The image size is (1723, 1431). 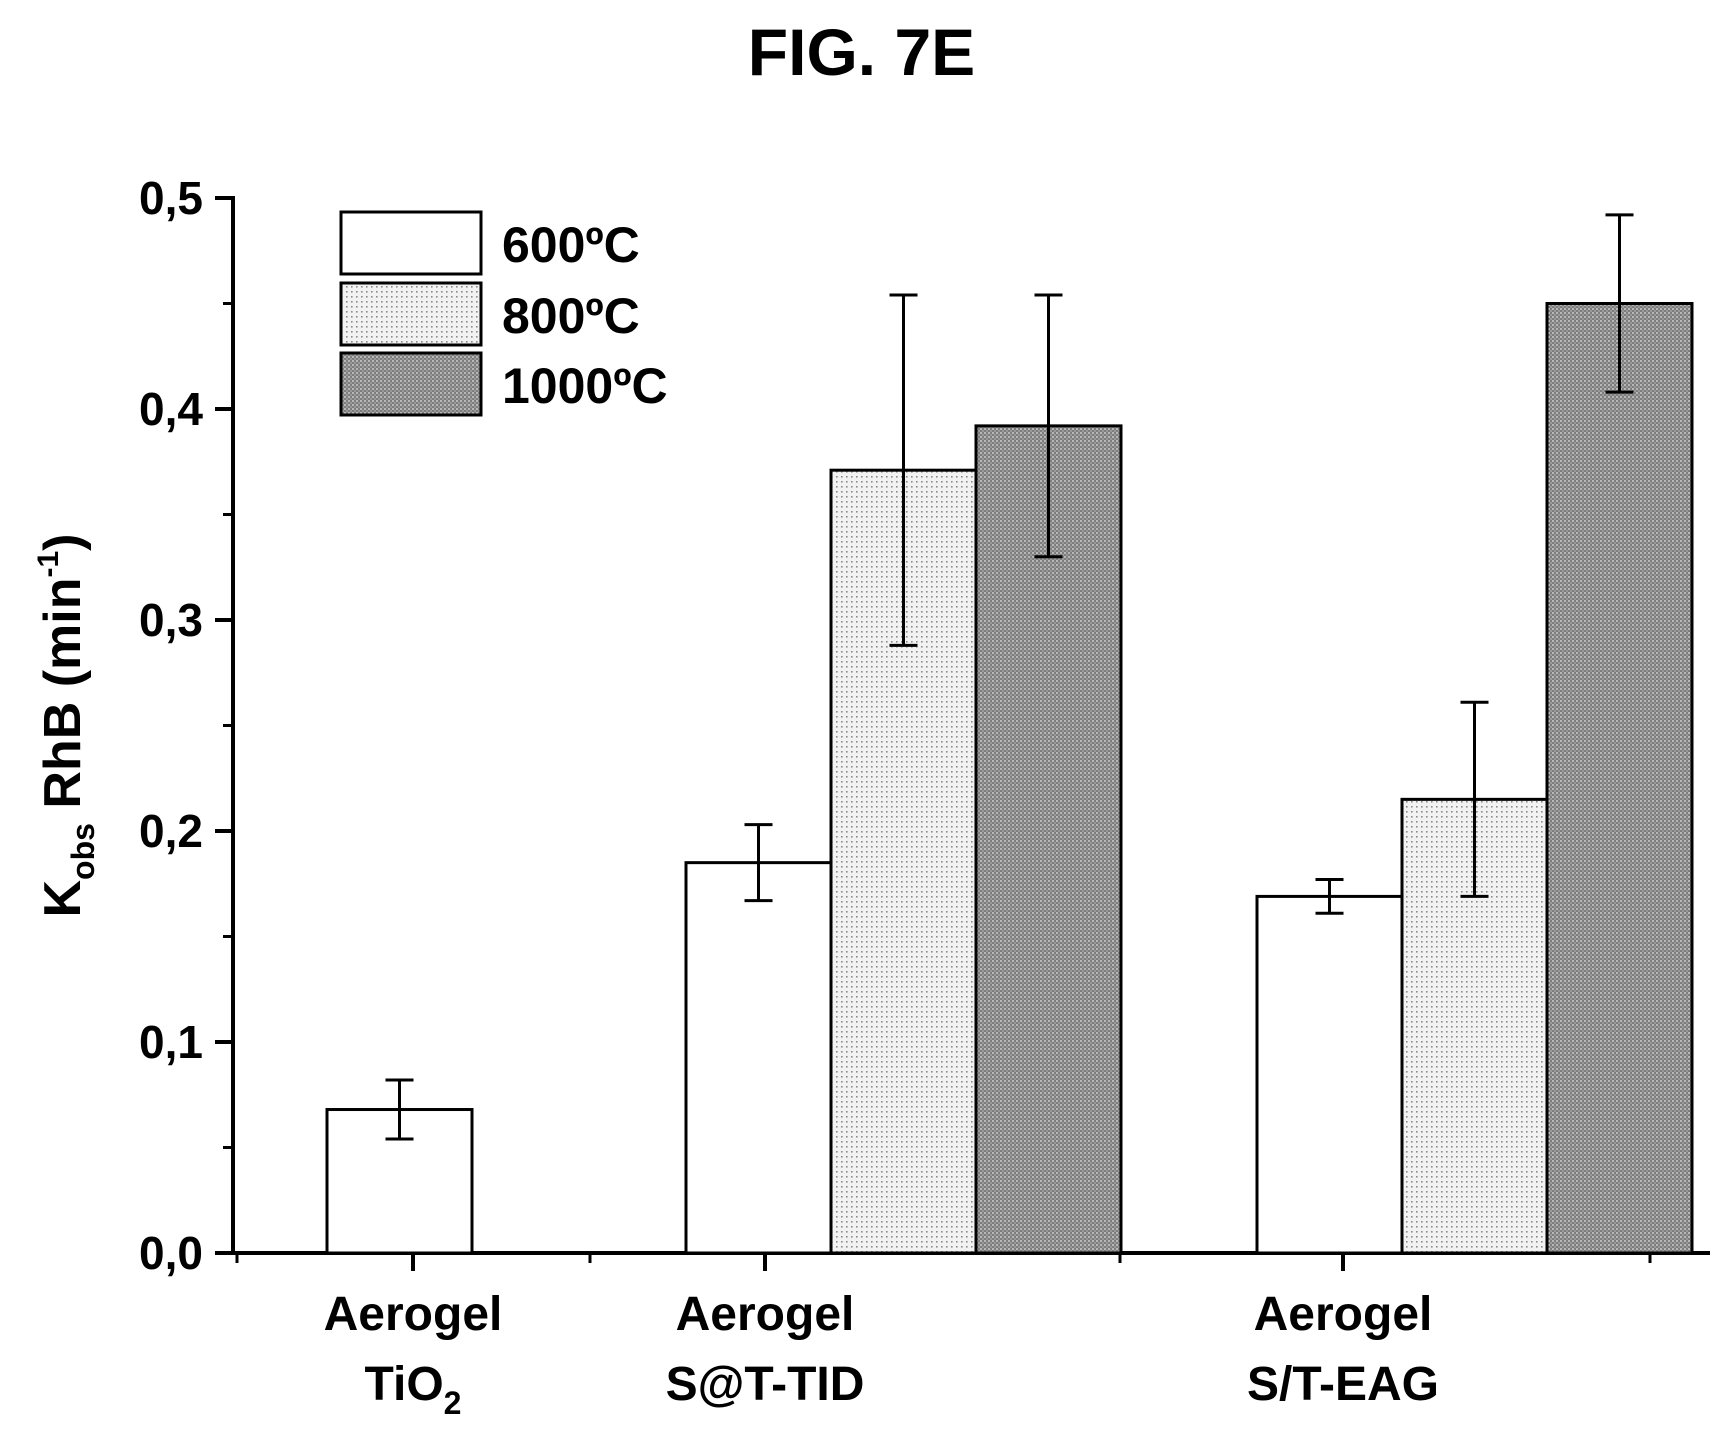 I want to click on y-axis-label: Kobs RhB (min-1), so click(x=66, y=726).